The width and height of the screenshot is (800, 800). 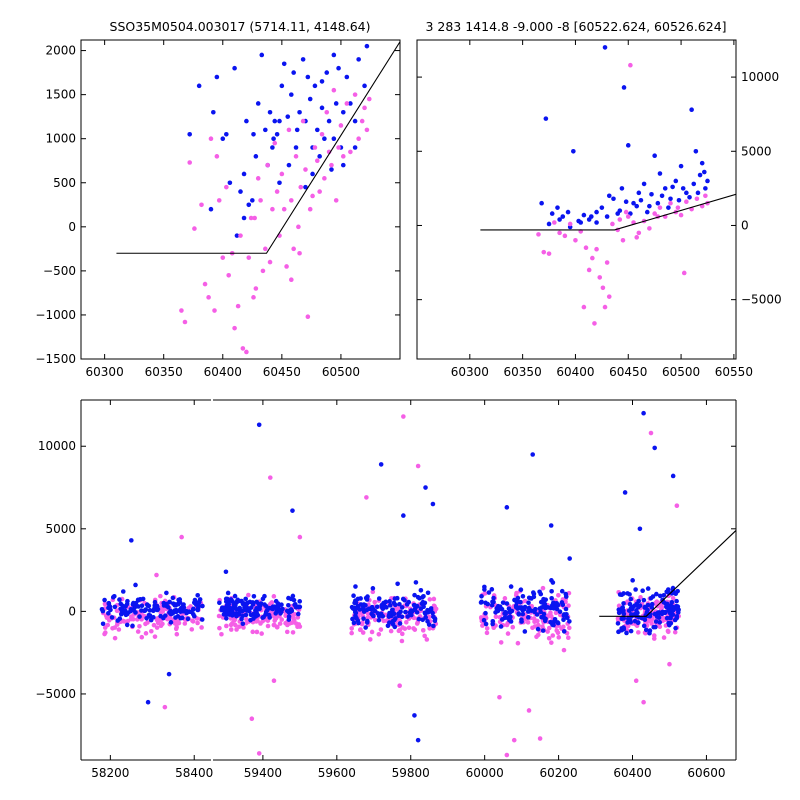 I want to click on y-tick-label: −5000, so click(x=761, y=300).